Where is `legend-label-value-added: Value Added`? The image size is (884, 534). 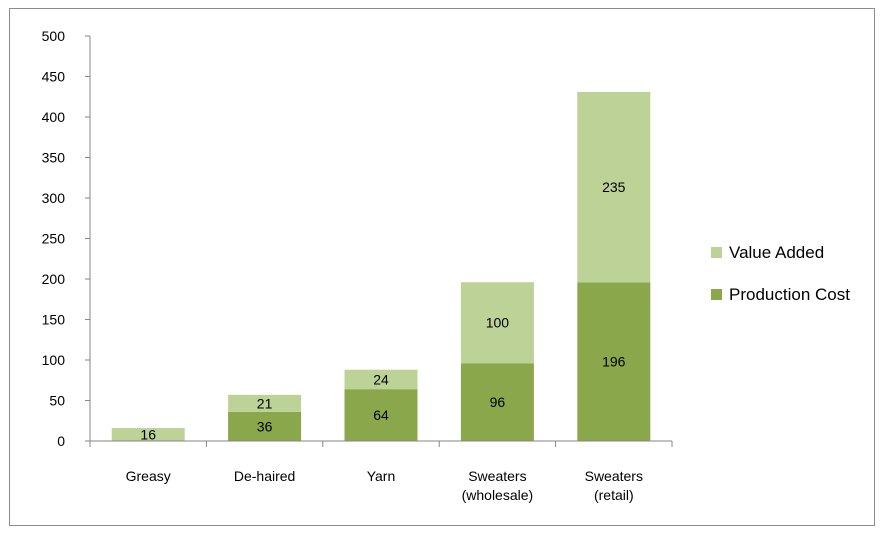 legend-label-value-added: Value Added is located at coordinates (776, 252).